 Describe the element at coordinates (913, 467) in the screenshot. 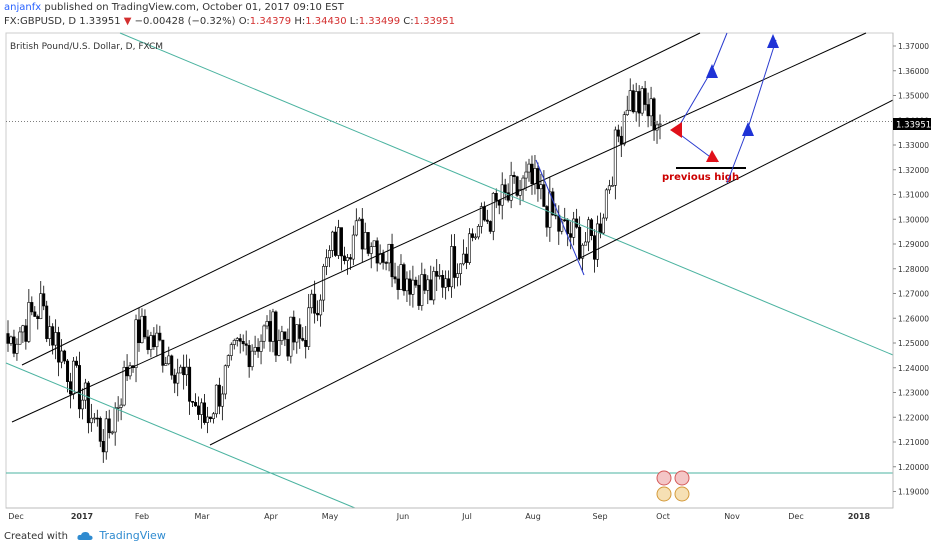

I see `y-tick-label: 1.20000` at that location.